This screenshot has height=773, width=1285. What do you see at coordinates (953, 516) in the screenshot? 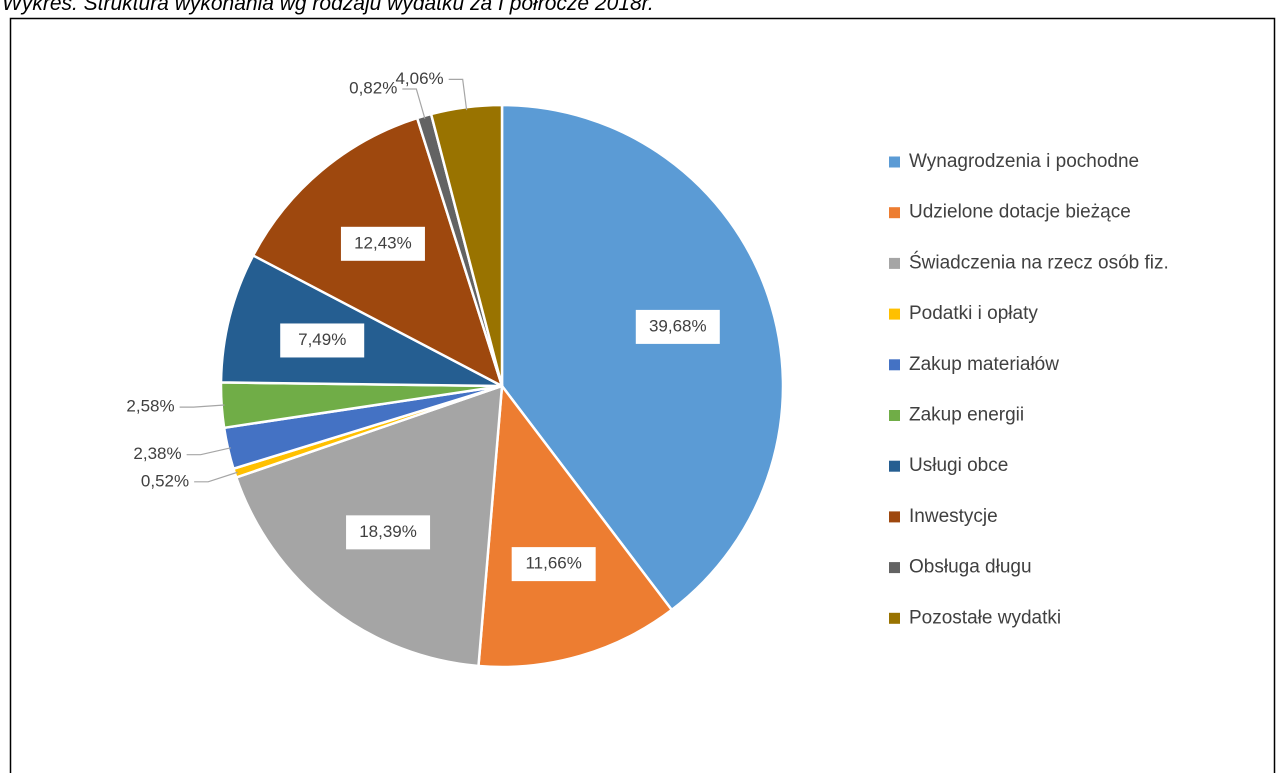
I see `legend-label: Inwestycje` at bounding box center [953, 516].